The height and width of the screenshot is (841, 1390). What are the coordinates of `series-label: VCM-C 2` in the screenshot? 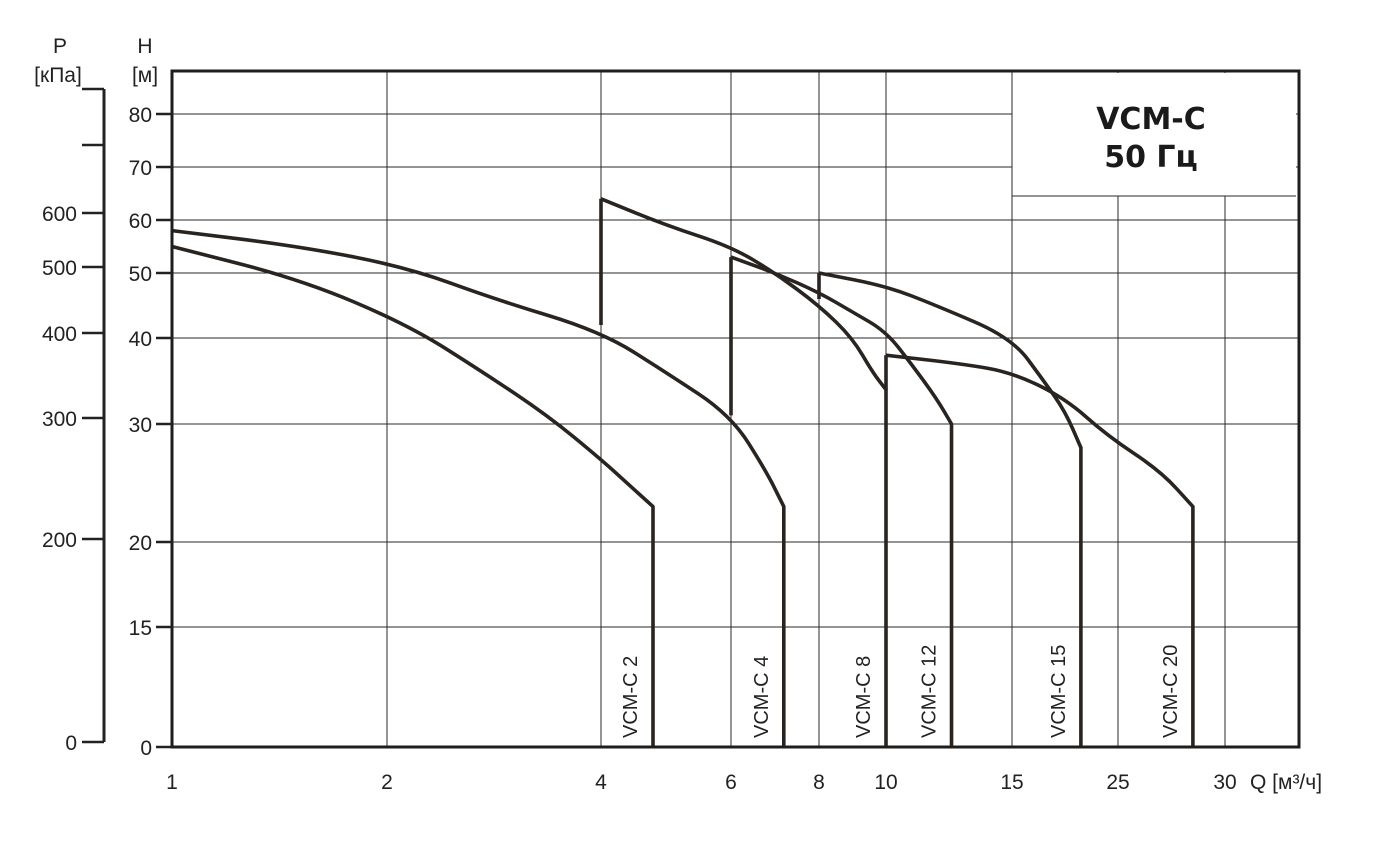 It's located at (631, 697).